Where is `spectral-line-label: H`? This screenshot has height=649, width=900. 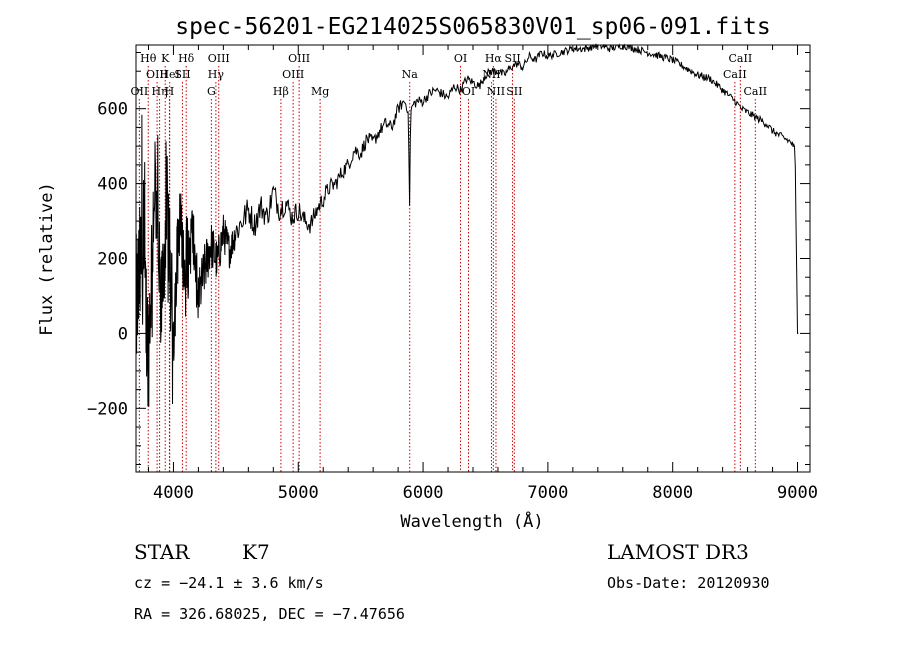 spectral-line-label: H is located at coordinates (170, 91).